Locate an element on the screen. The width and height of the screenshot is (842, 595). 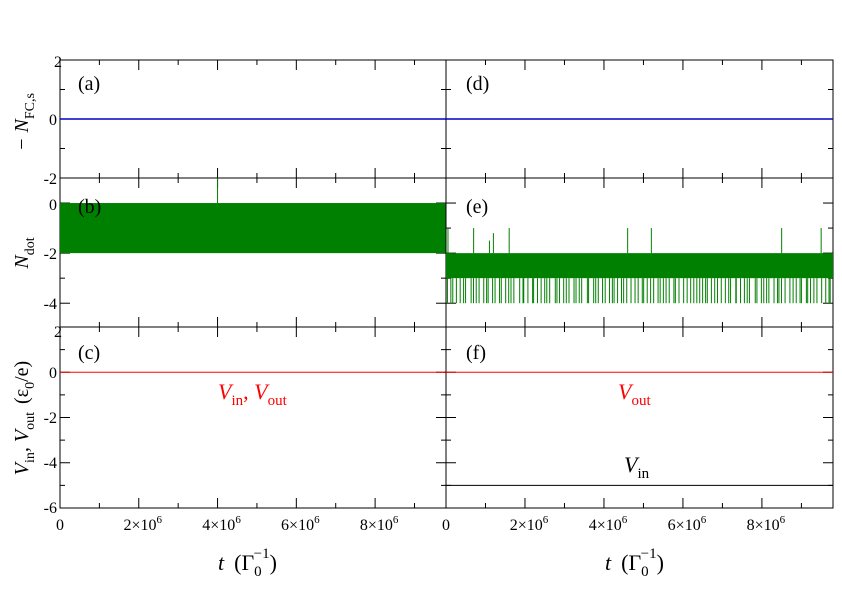
panel-c-label: (c) is located at coordinates (89, 353).